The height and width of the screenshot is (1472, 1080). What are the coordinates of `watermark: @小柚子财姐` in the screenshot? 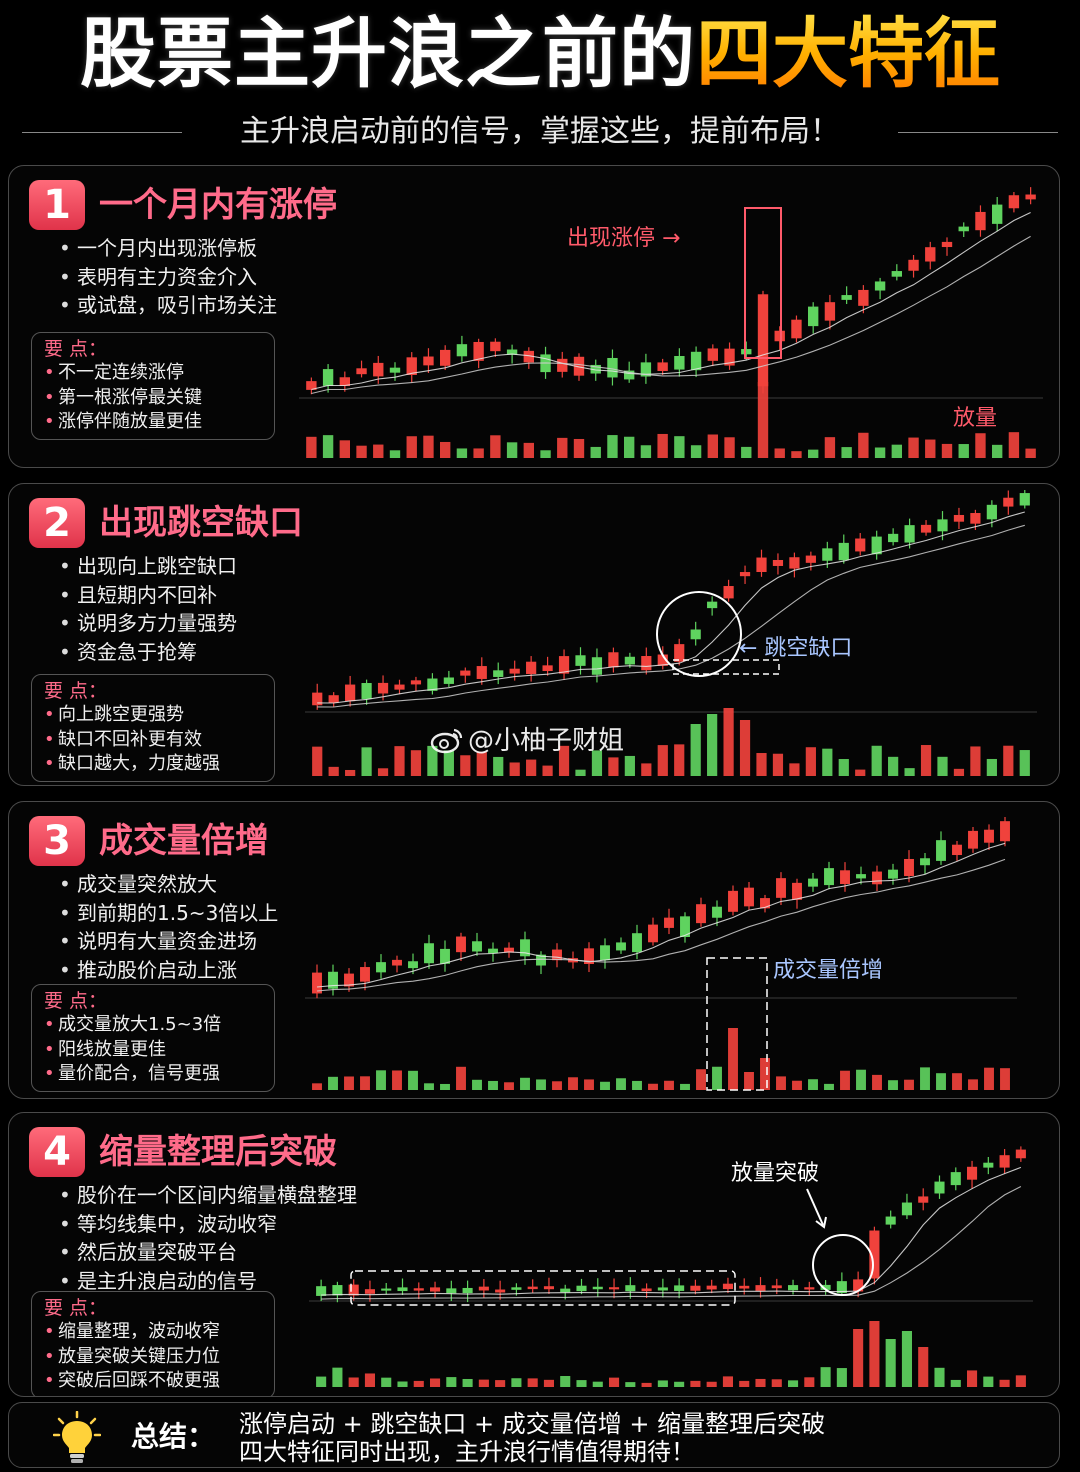 It's located at (527, 738).